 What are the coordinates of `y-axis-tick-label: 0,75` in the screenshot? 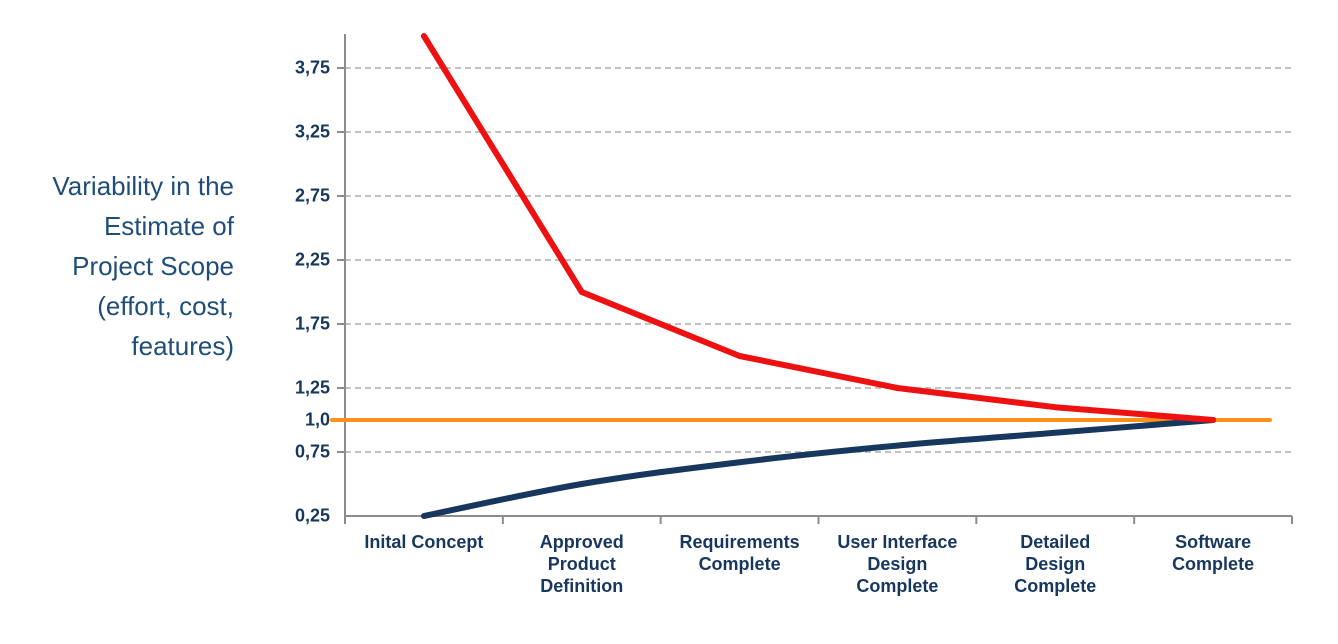 It's located at (312, 451).